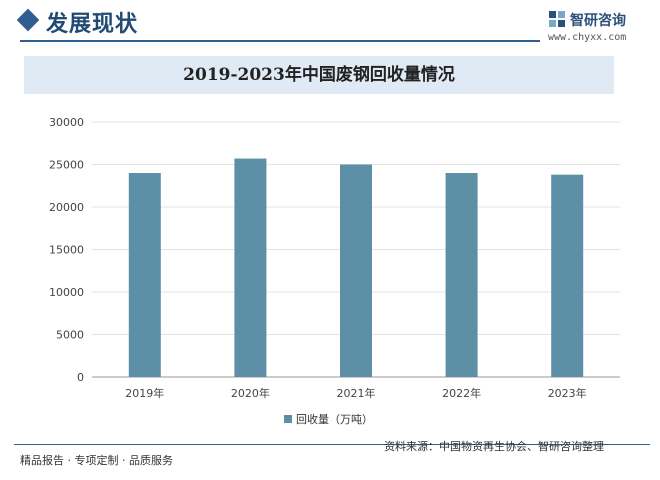 This screenshot has height=480, width=660. Describe the element at coordinates (356, 393) in the screenshot. I see `x-tick-label: 2021年` at that location.